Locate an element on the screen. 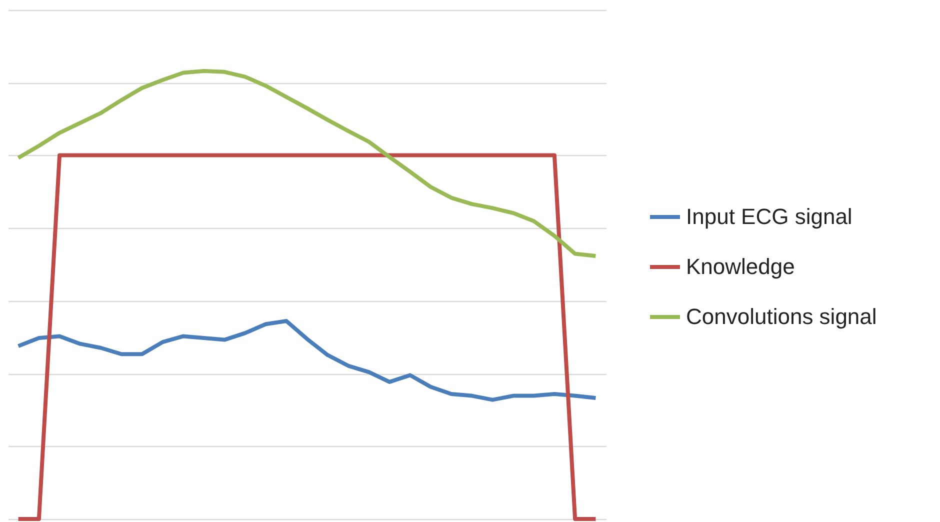 The width and height of the screenshot is (940, 522). legend-label: Knowledge is located at coordinates (740, 266).